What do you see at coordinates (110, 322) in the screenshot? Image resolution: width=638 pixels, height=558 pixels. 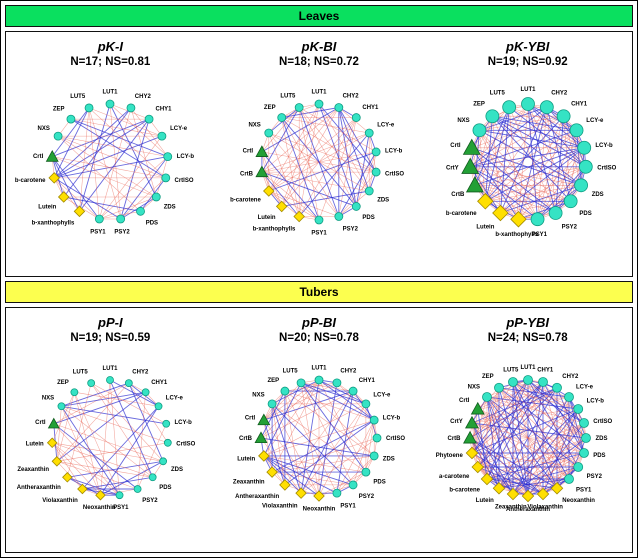 I see `network-title: pP-I` at bounding box center [110, 322].